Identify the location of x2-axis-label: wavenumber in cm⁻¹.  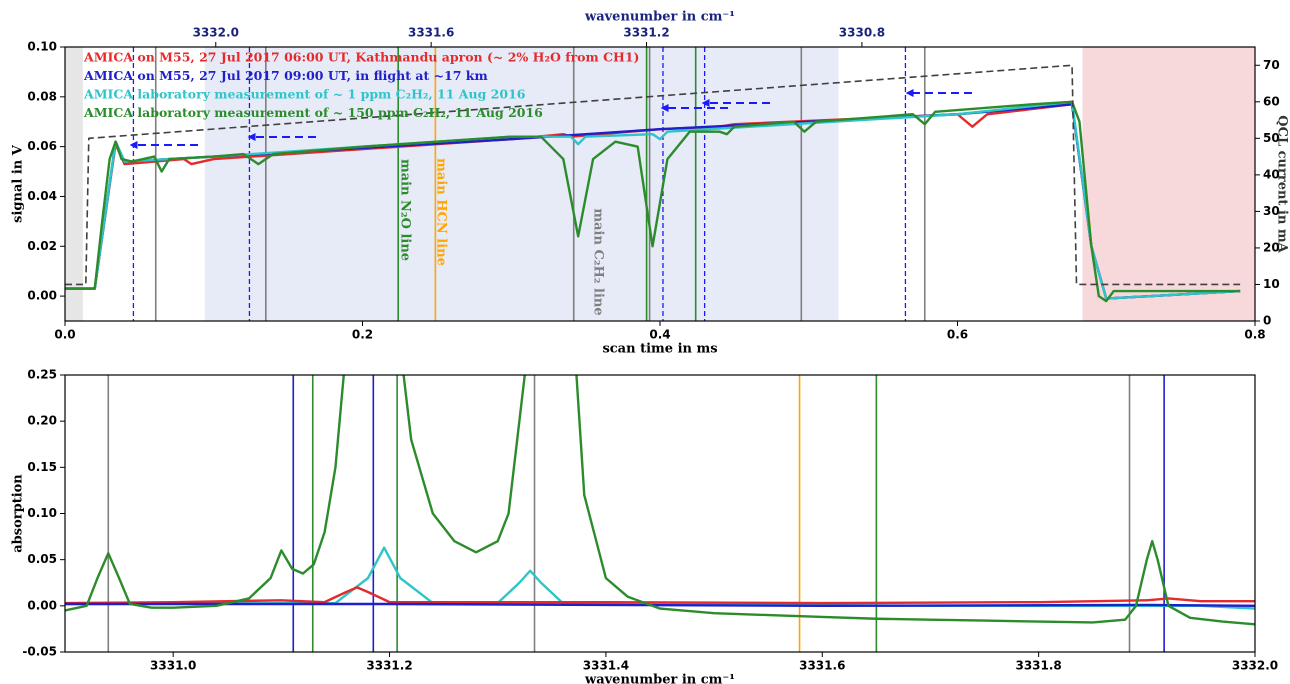
(659, 17).